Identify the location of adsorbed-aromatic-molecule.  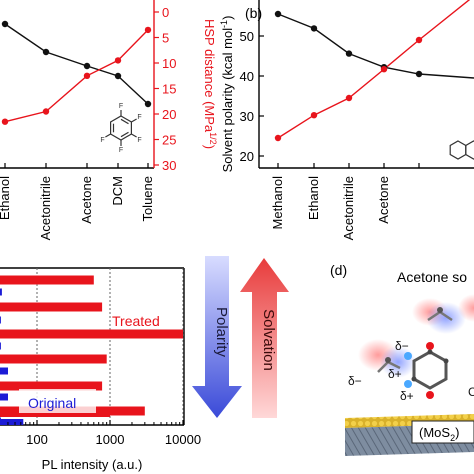
(430, 370).